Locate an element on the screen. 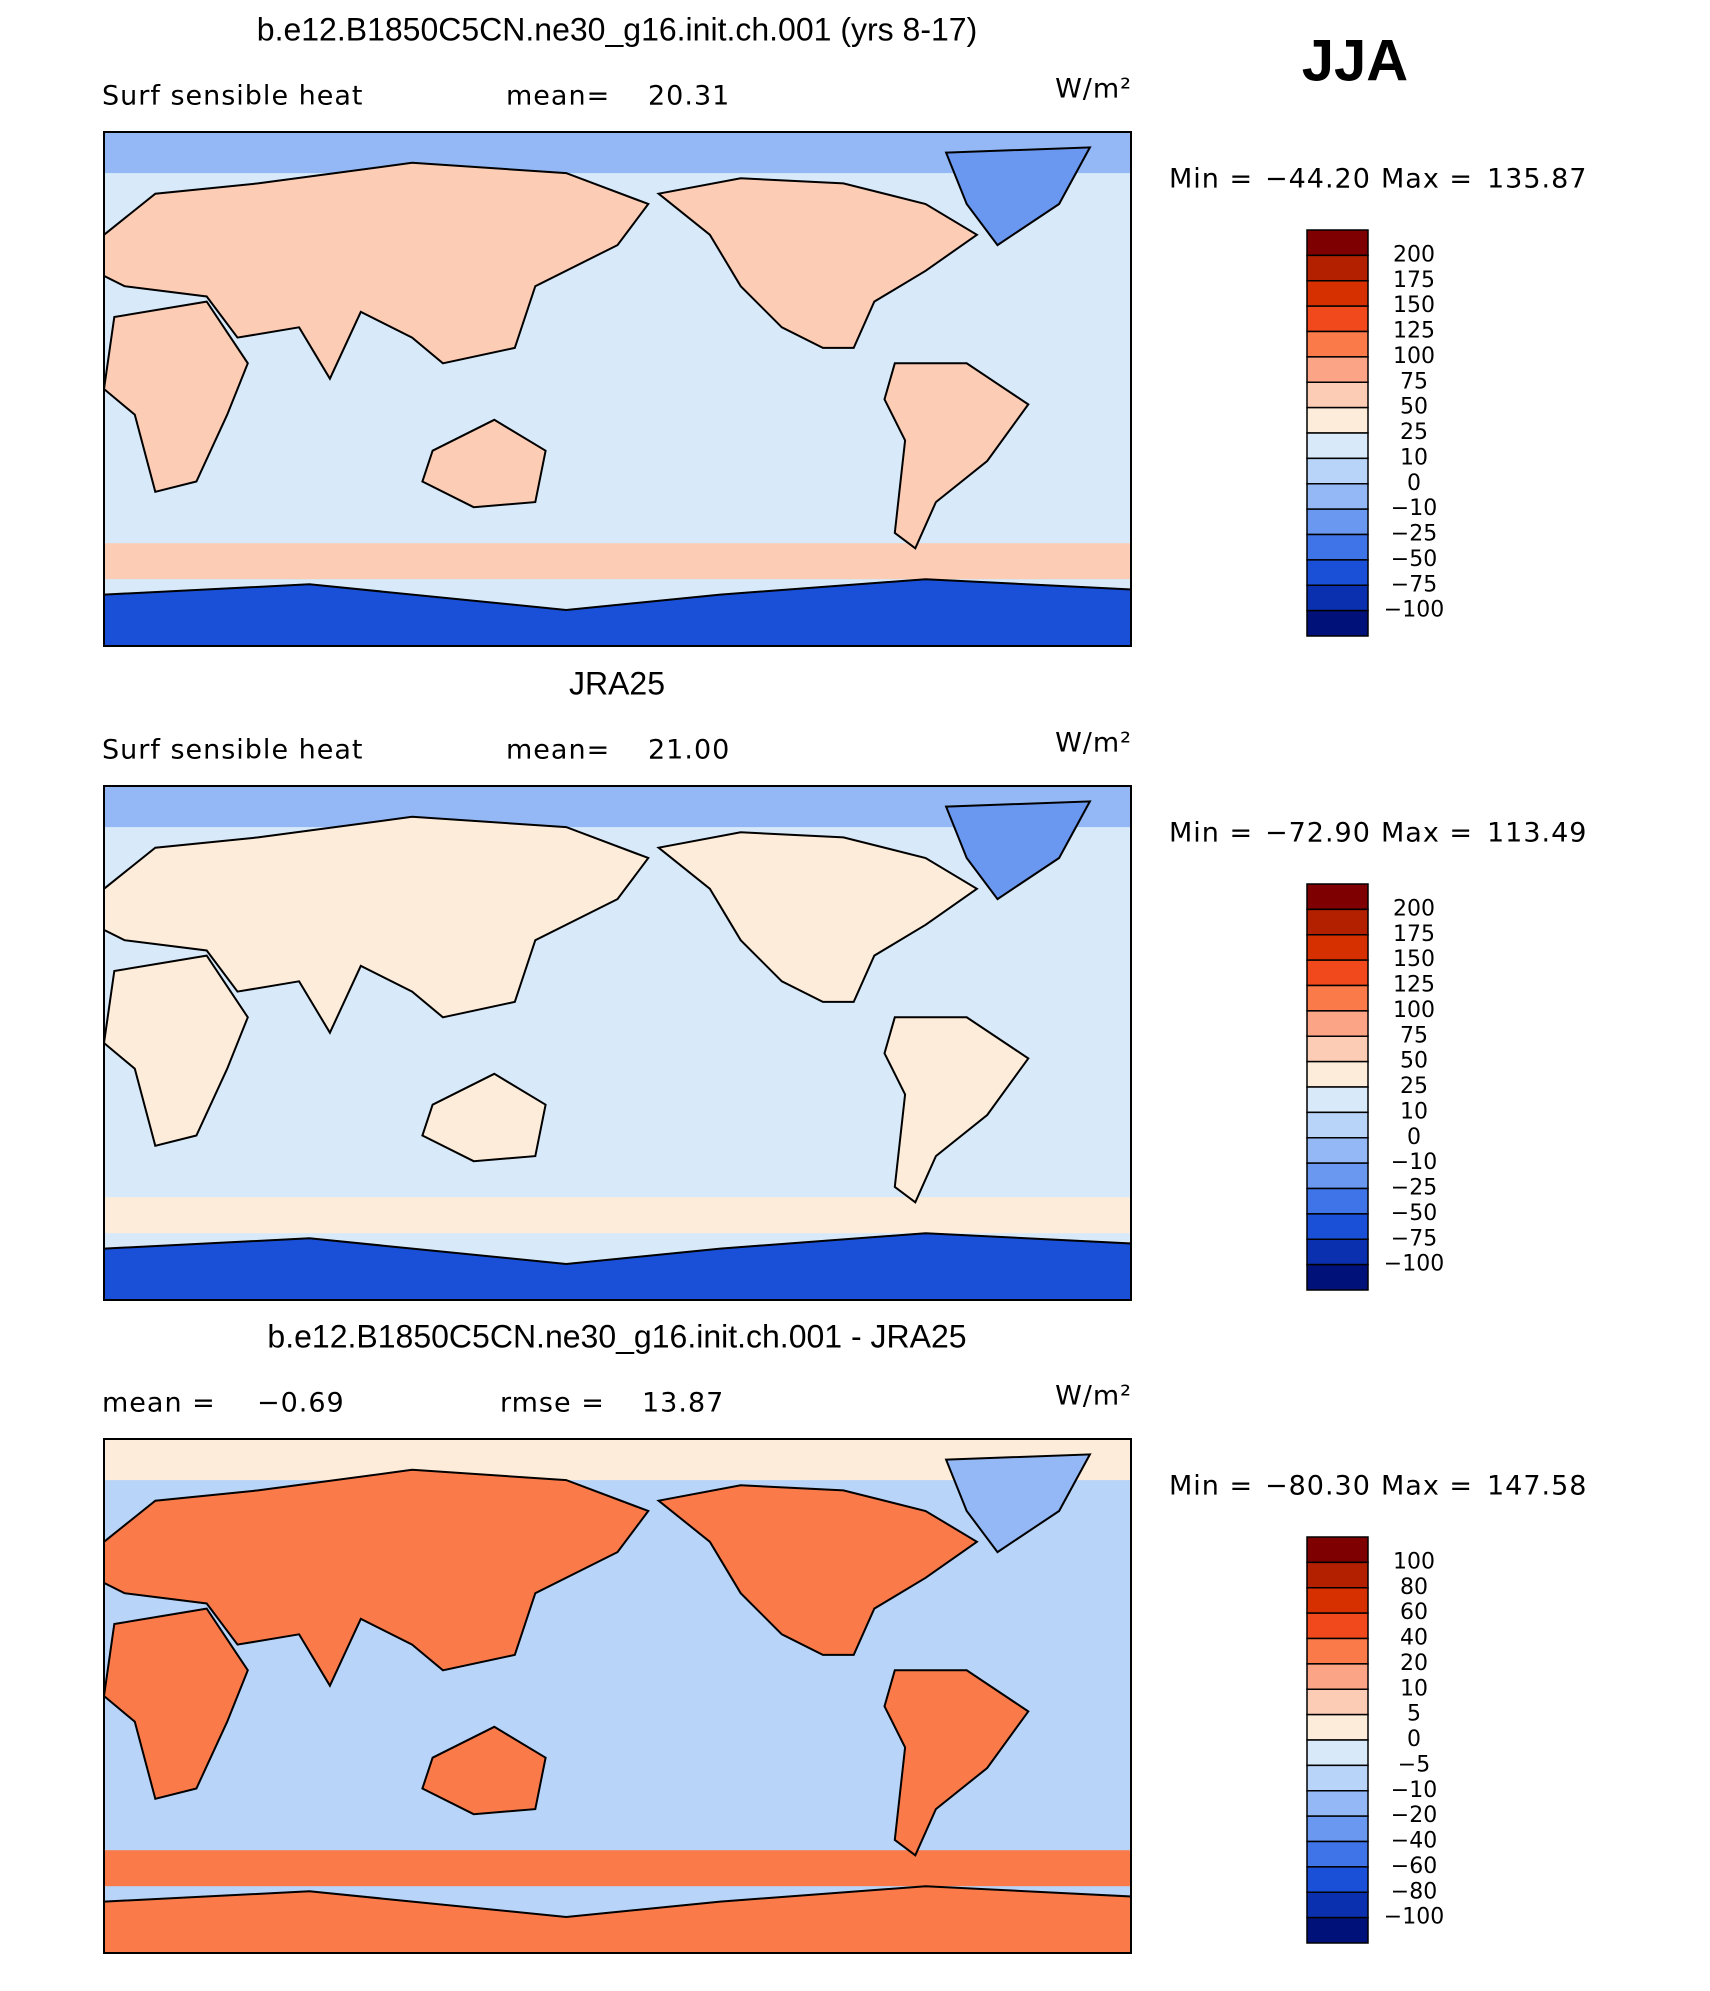  season-label: JJA is located at coordinates (1355, 60).